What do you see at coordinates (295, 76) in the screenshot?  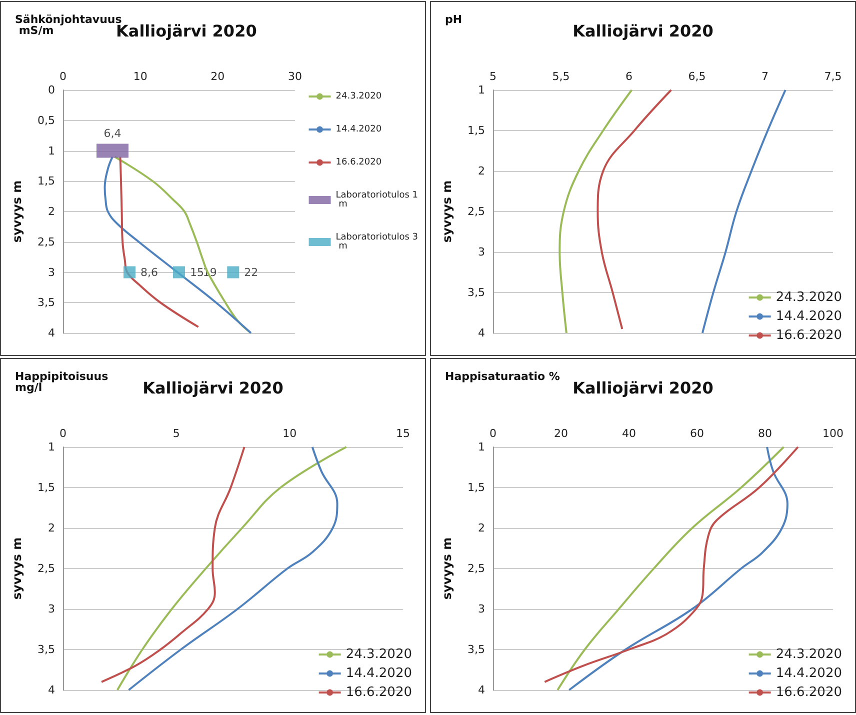 I see `x-tick-label: 30` at bounding box center [295, 76].